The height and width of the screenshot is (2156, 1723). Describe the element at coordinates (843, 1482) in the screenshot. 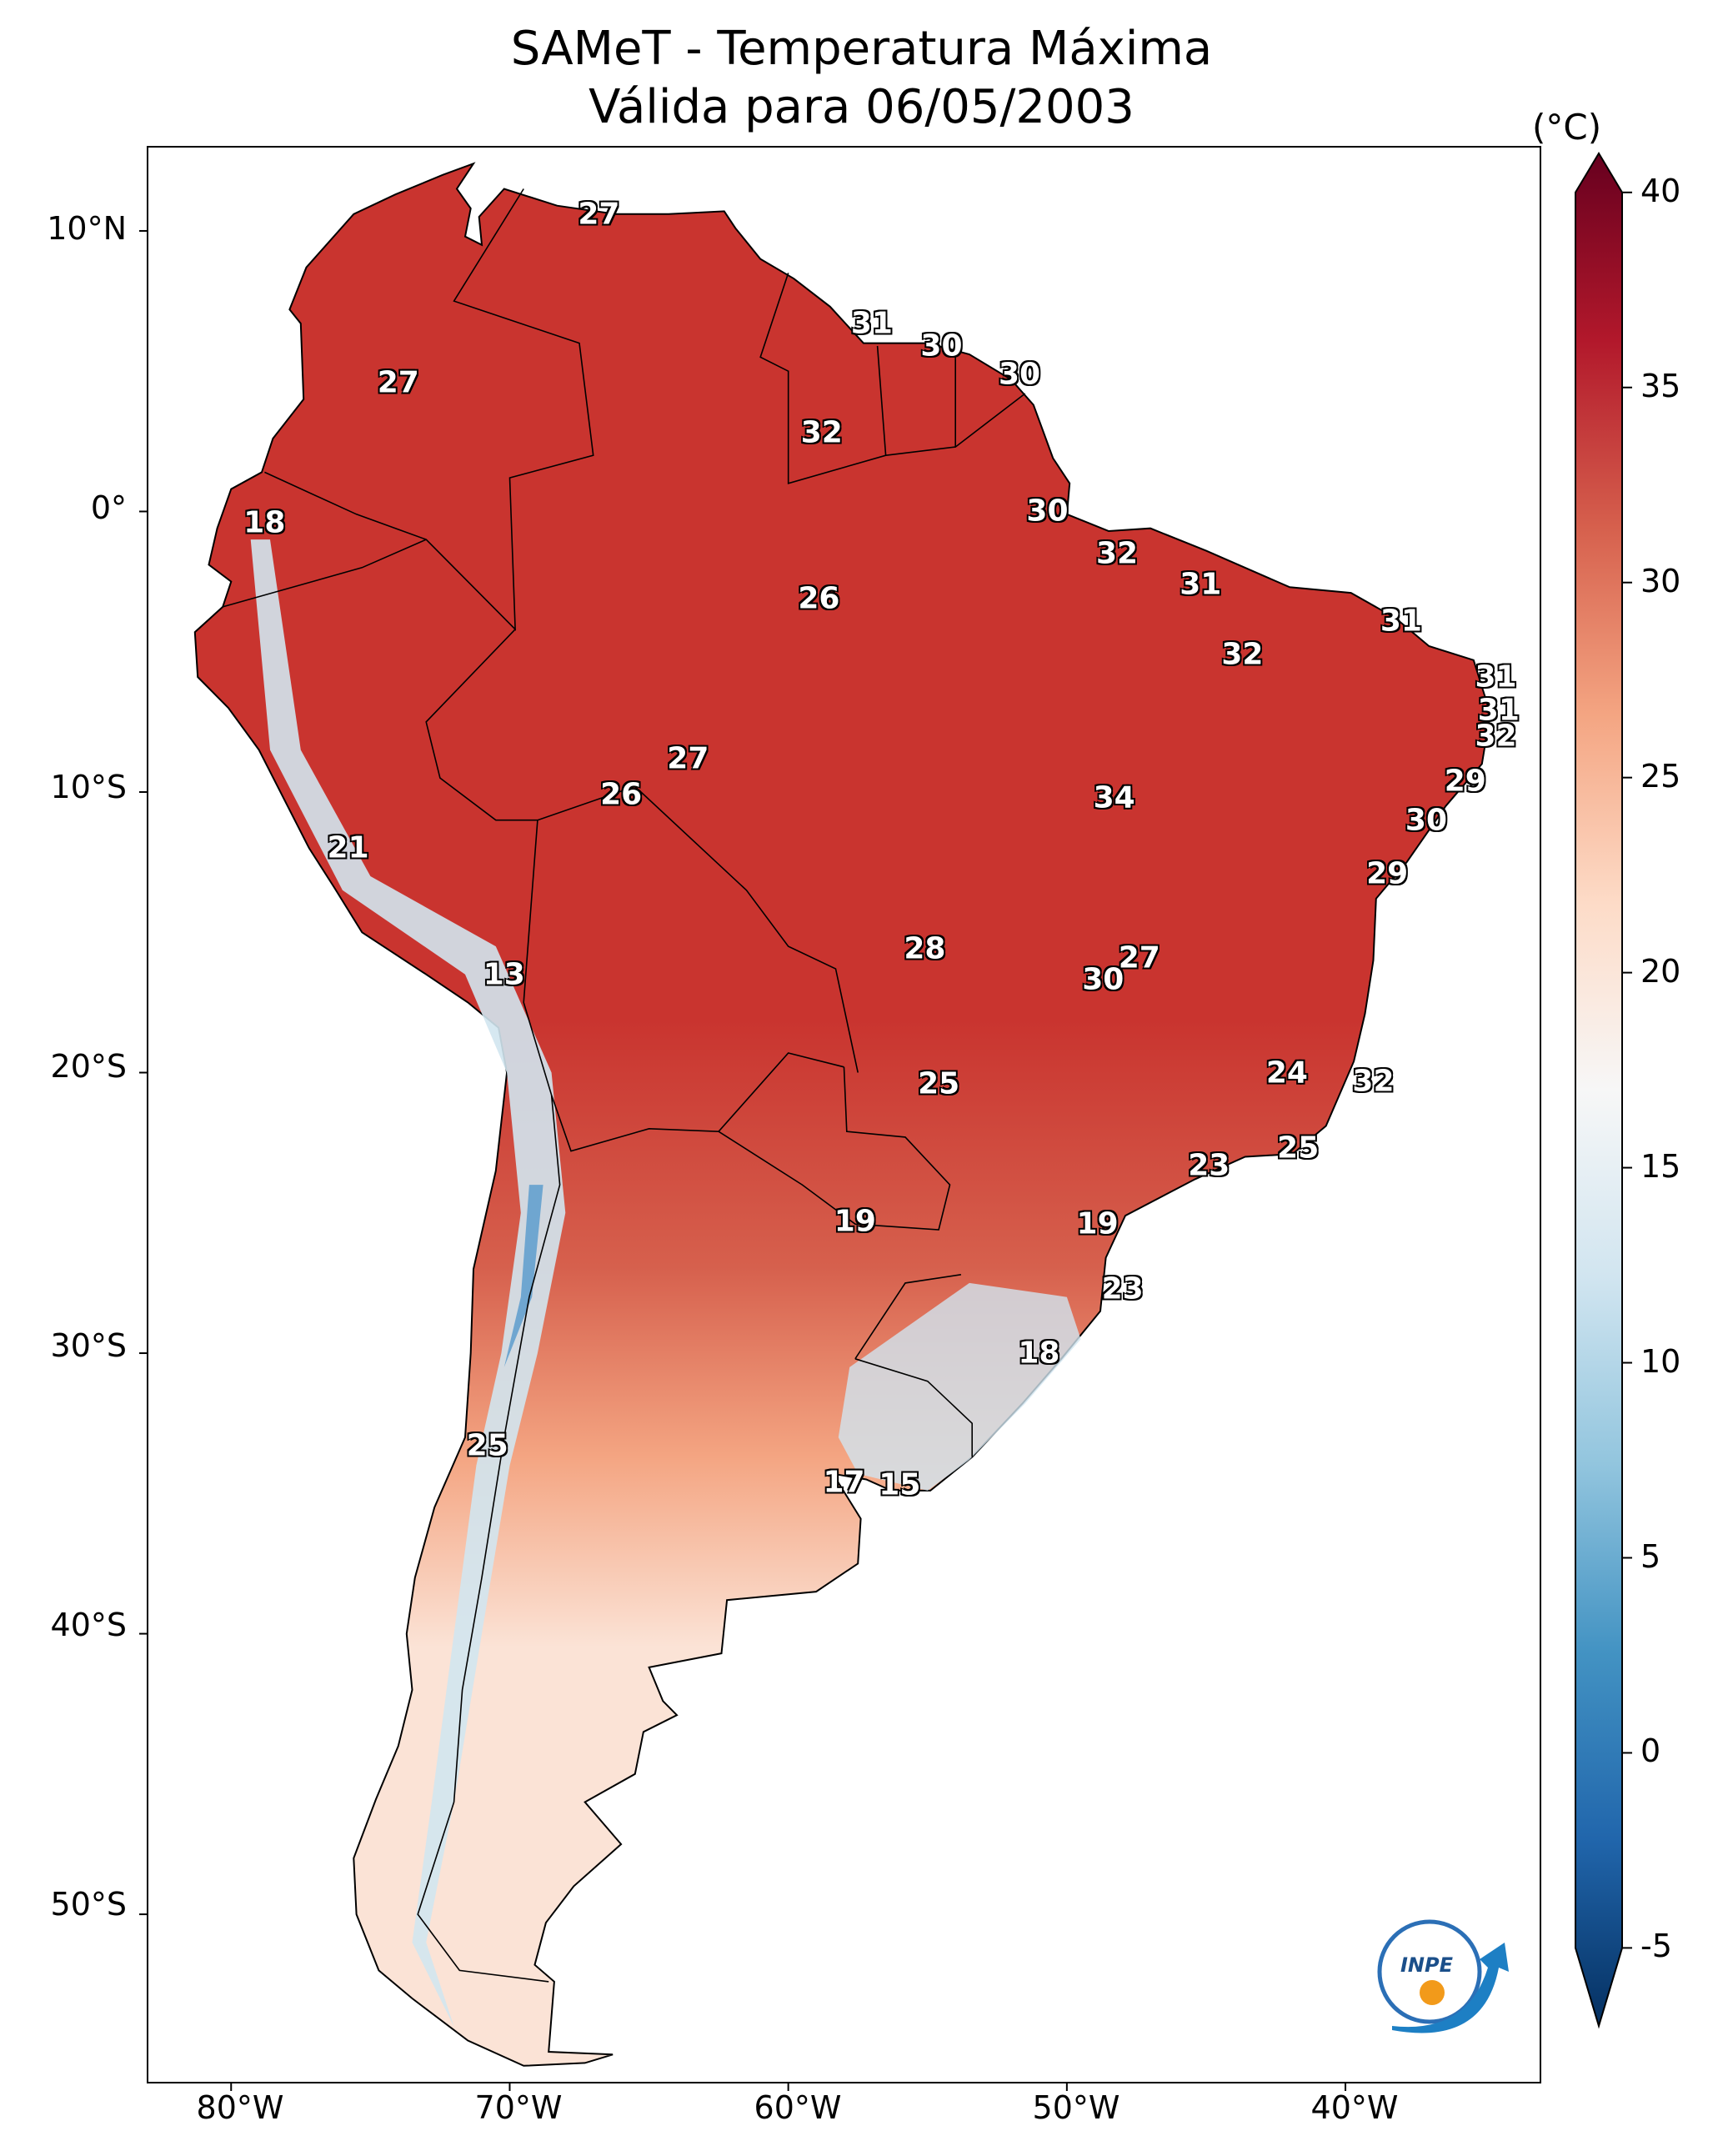

I see `temperature-value-label: 17` at that location.